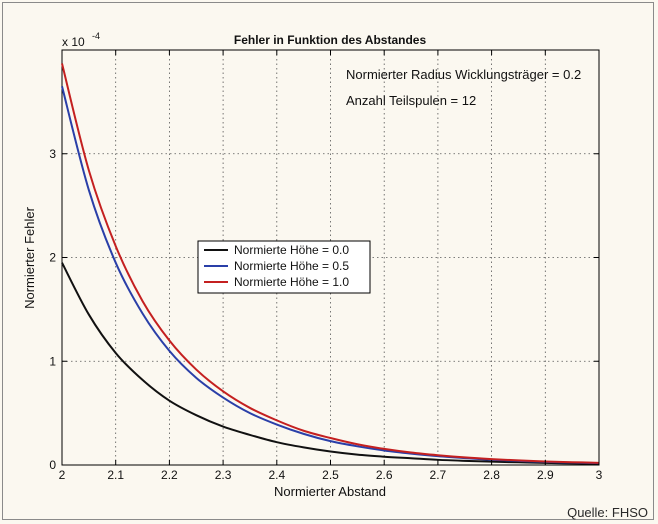  What do you see at coordinates (291, 250) in the screenshot?
I see `legend-label-0: Normierte Höhe = 0.0` at bounding box center [291, 250].